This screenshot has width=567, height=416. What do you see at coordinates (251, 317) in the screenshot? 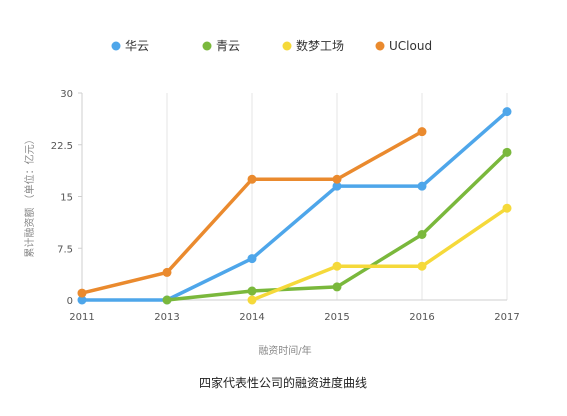
I see `x-tick-label: 2014` at bounding box center [251, 317].